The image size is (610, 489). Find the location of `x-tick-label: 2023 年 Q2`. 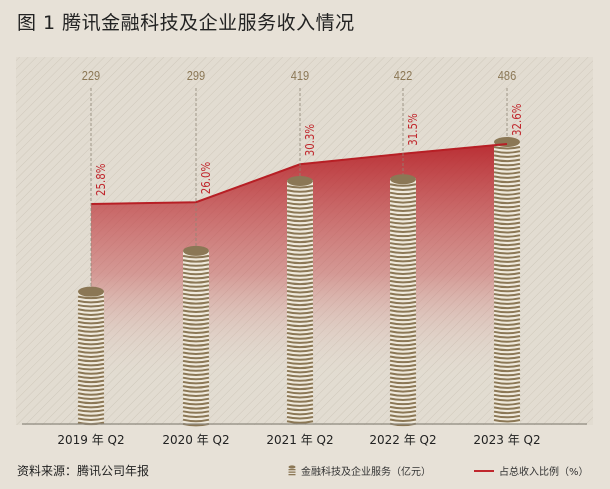

x-tick-label: 2023 年 Q2 is located at coordinates (506, 440).